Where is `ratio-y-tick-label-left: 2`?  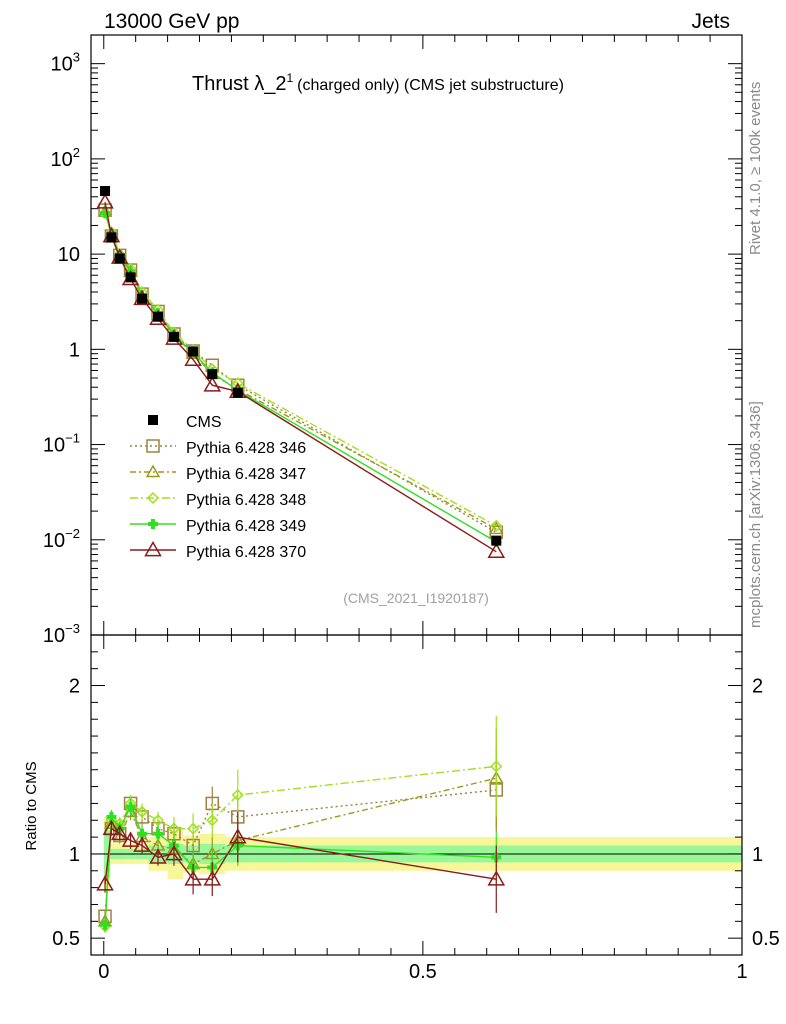
ratio-y-tick-label-left: 2 is located at coordinates (74, 687).